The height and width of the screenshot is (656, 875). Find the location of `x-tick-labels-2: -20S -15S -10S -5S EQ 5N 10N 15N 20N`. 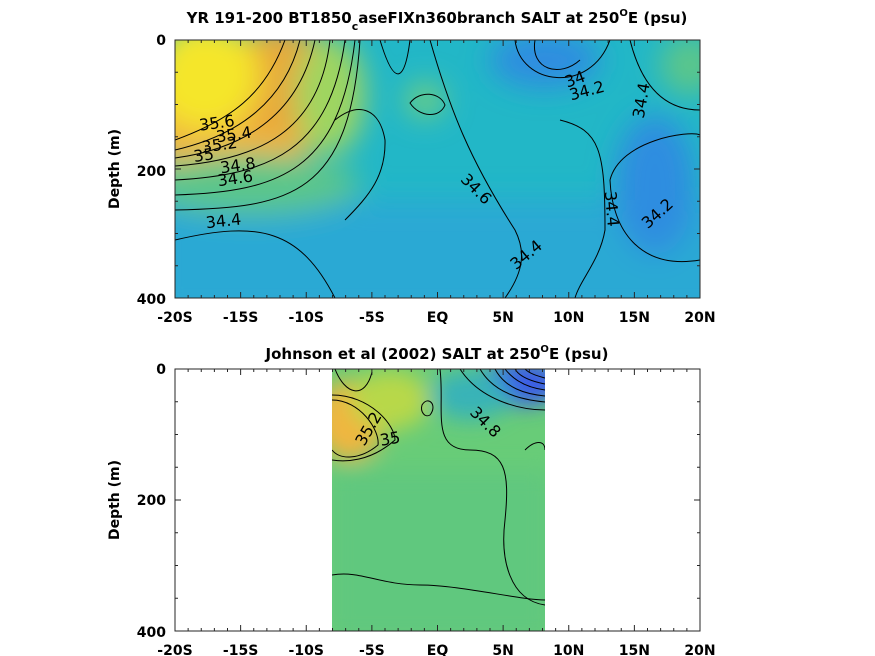

x-tick-labels-2: -20S -15S -10S -5S EQ 5N 10N 15N 20N is located at coordinates (436, 649).